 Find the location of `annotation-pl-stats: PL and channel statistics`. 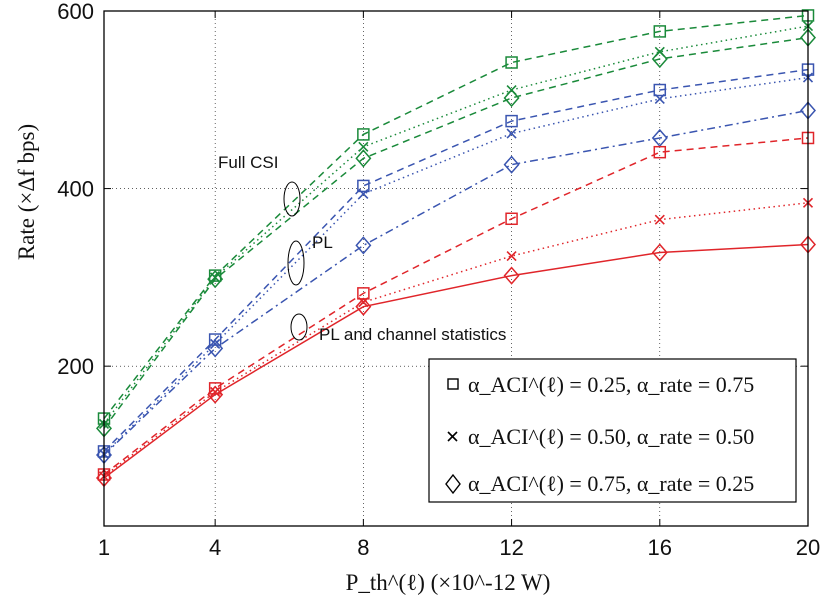

annotation-pl-stats: PL and channel statistics is located at coordinates (412, 334).